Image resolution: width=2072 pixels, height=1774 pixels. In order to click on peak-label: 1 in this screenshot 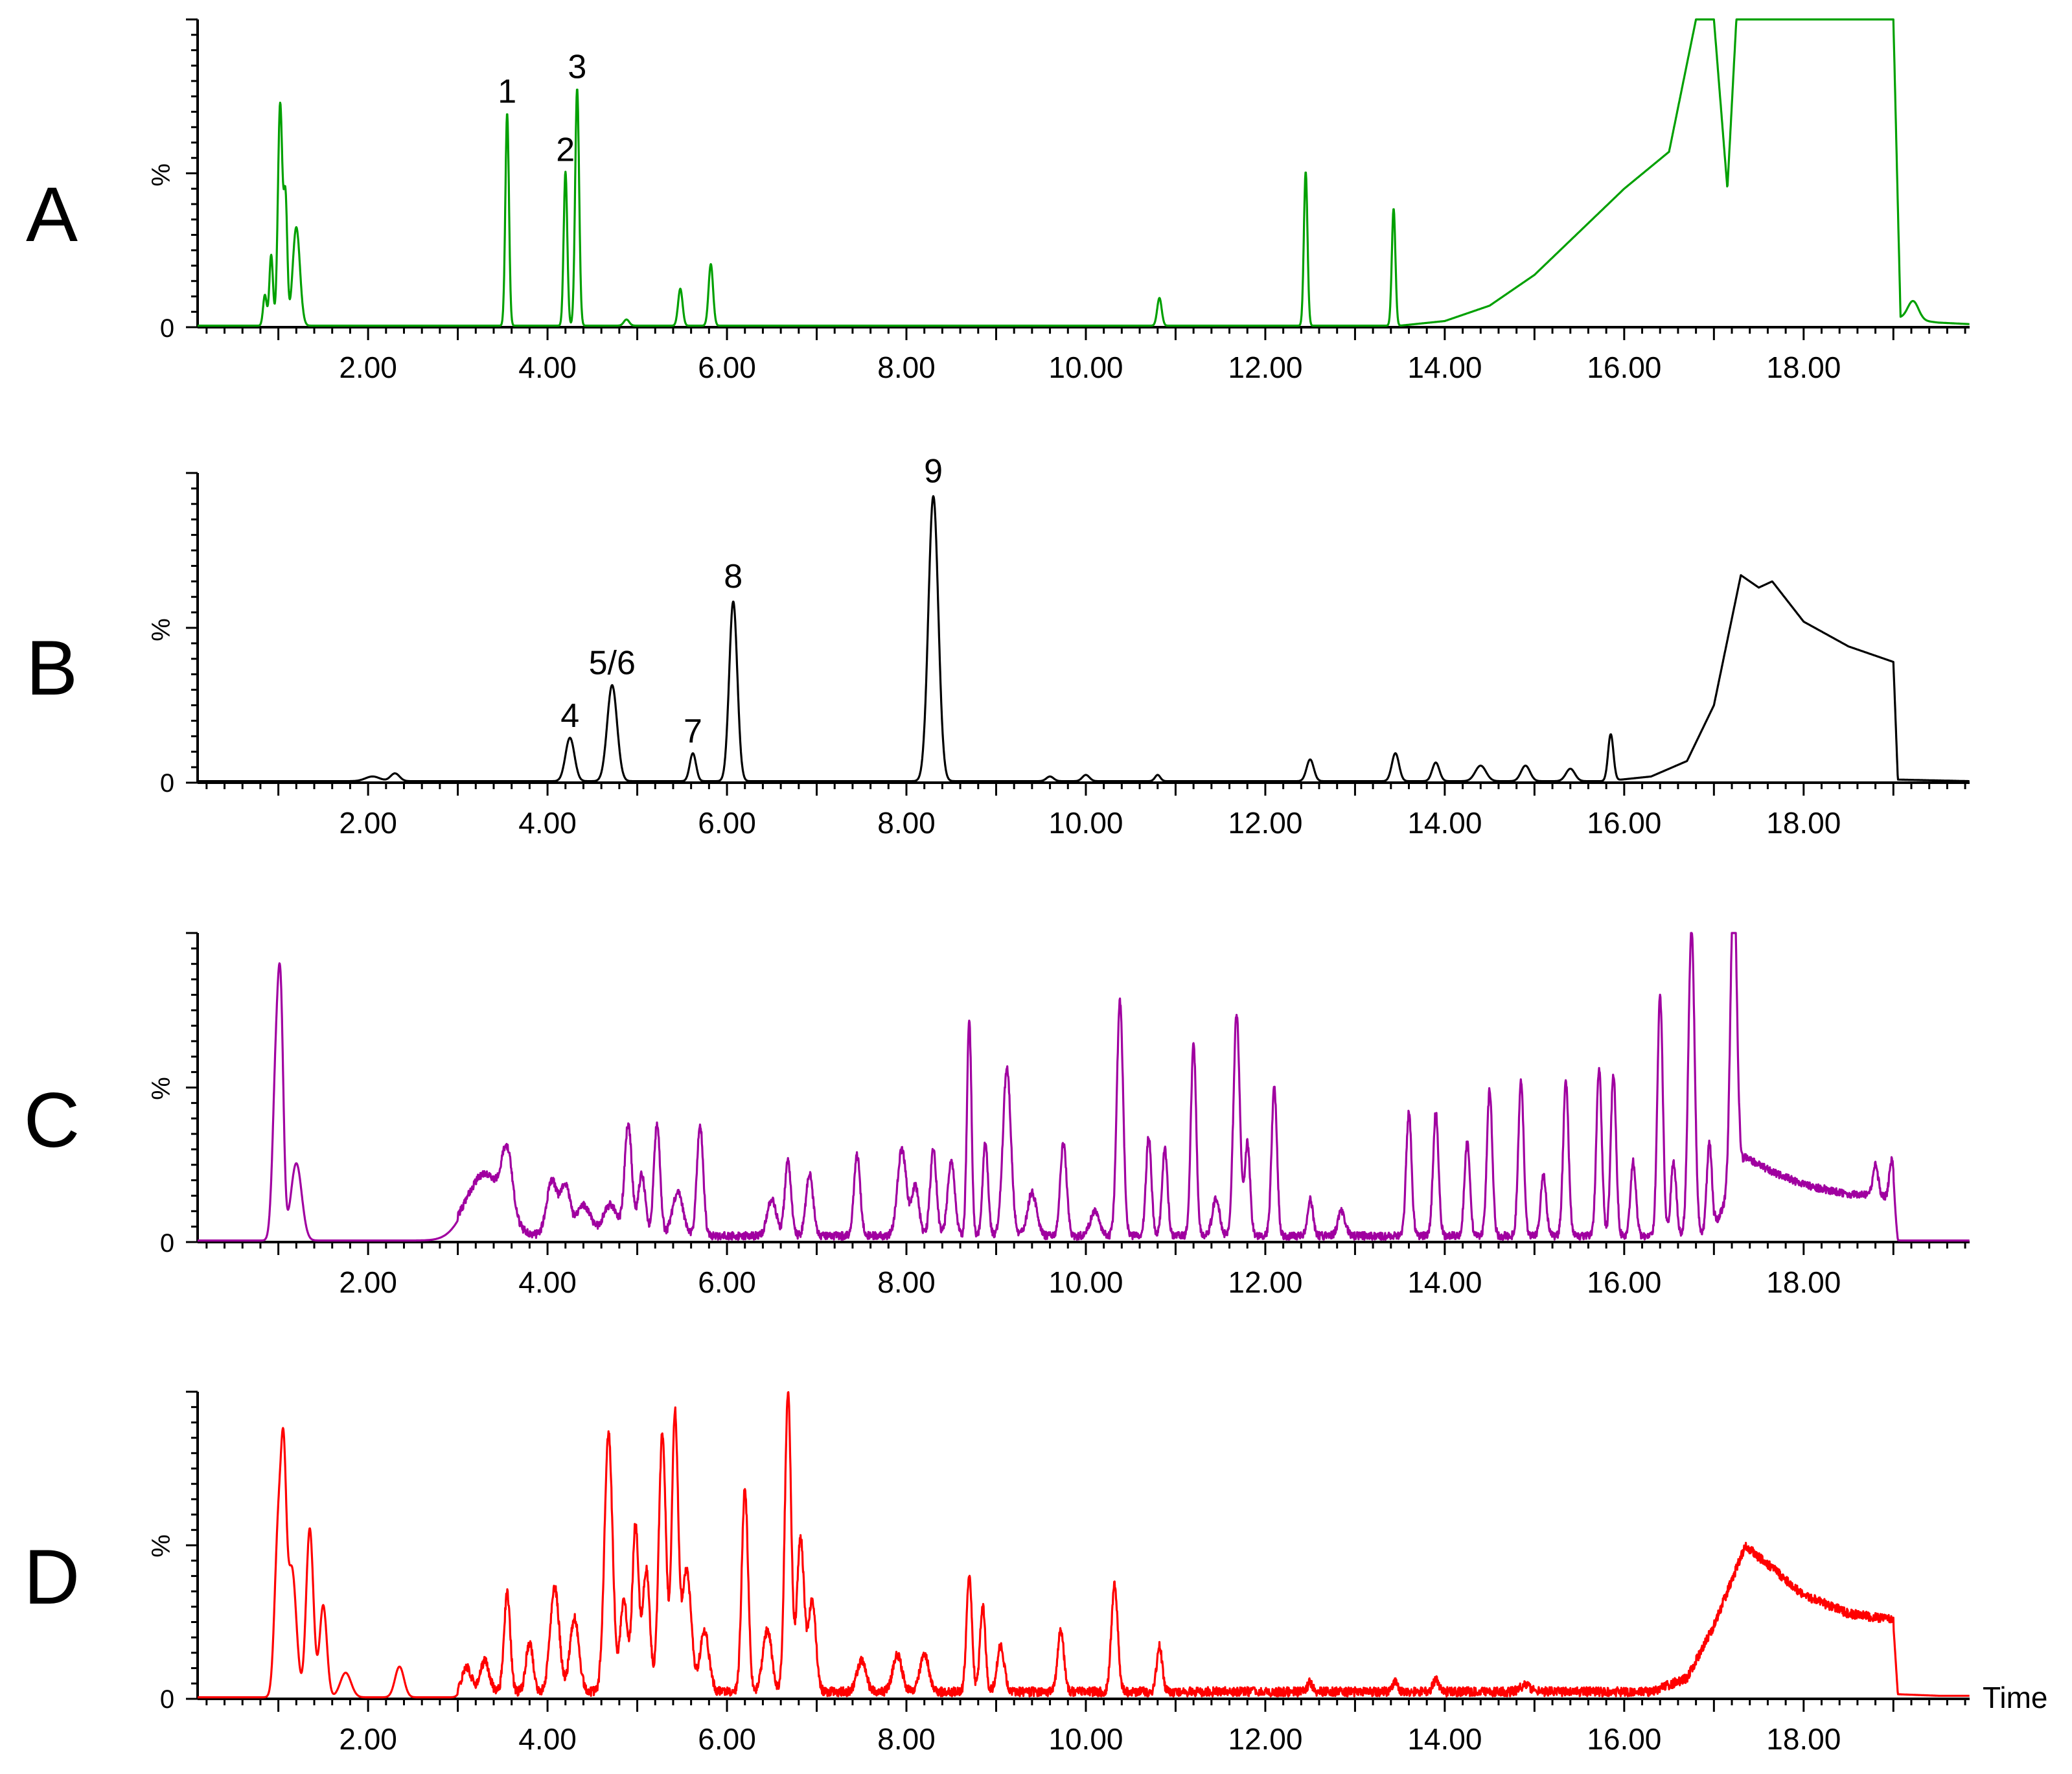, I will do `click(507, 91)`.